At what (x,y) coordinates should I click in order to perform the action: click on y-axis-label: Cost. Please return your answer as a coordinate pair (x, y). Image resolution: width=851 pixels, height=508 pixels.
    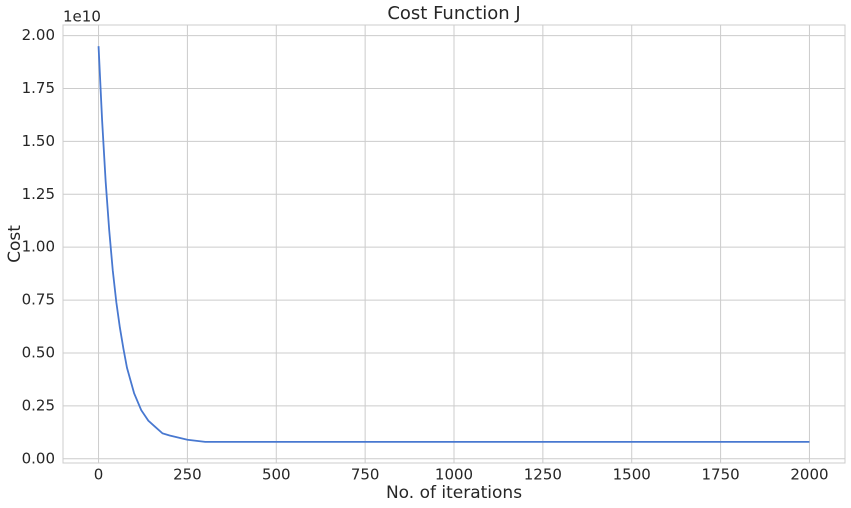
    Looking at the image, I should click on (15, 244).